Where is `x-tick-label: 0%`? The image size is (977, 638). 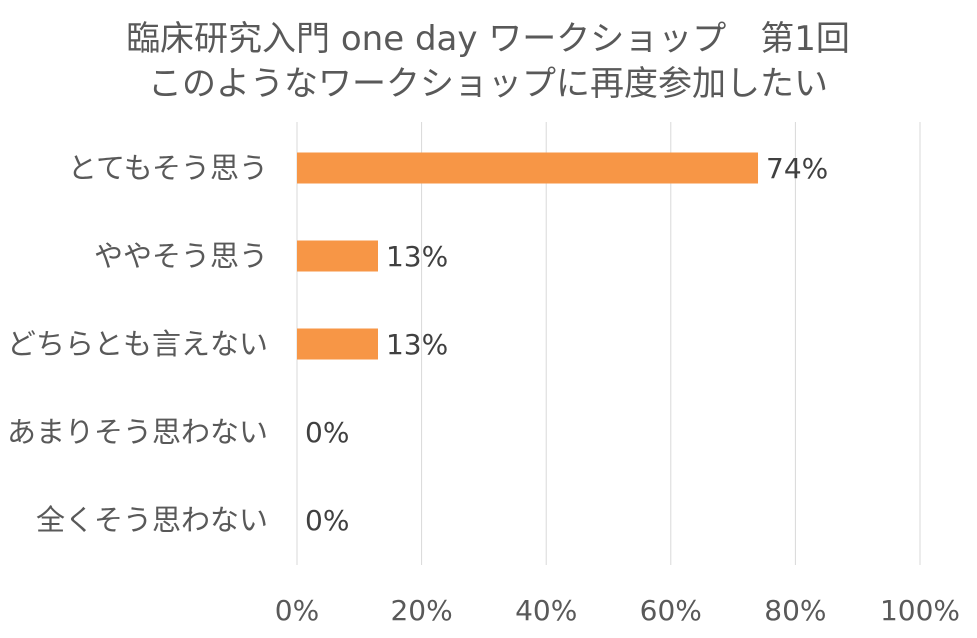 x-tick-label: 0% is located at coordinates (297, 610).